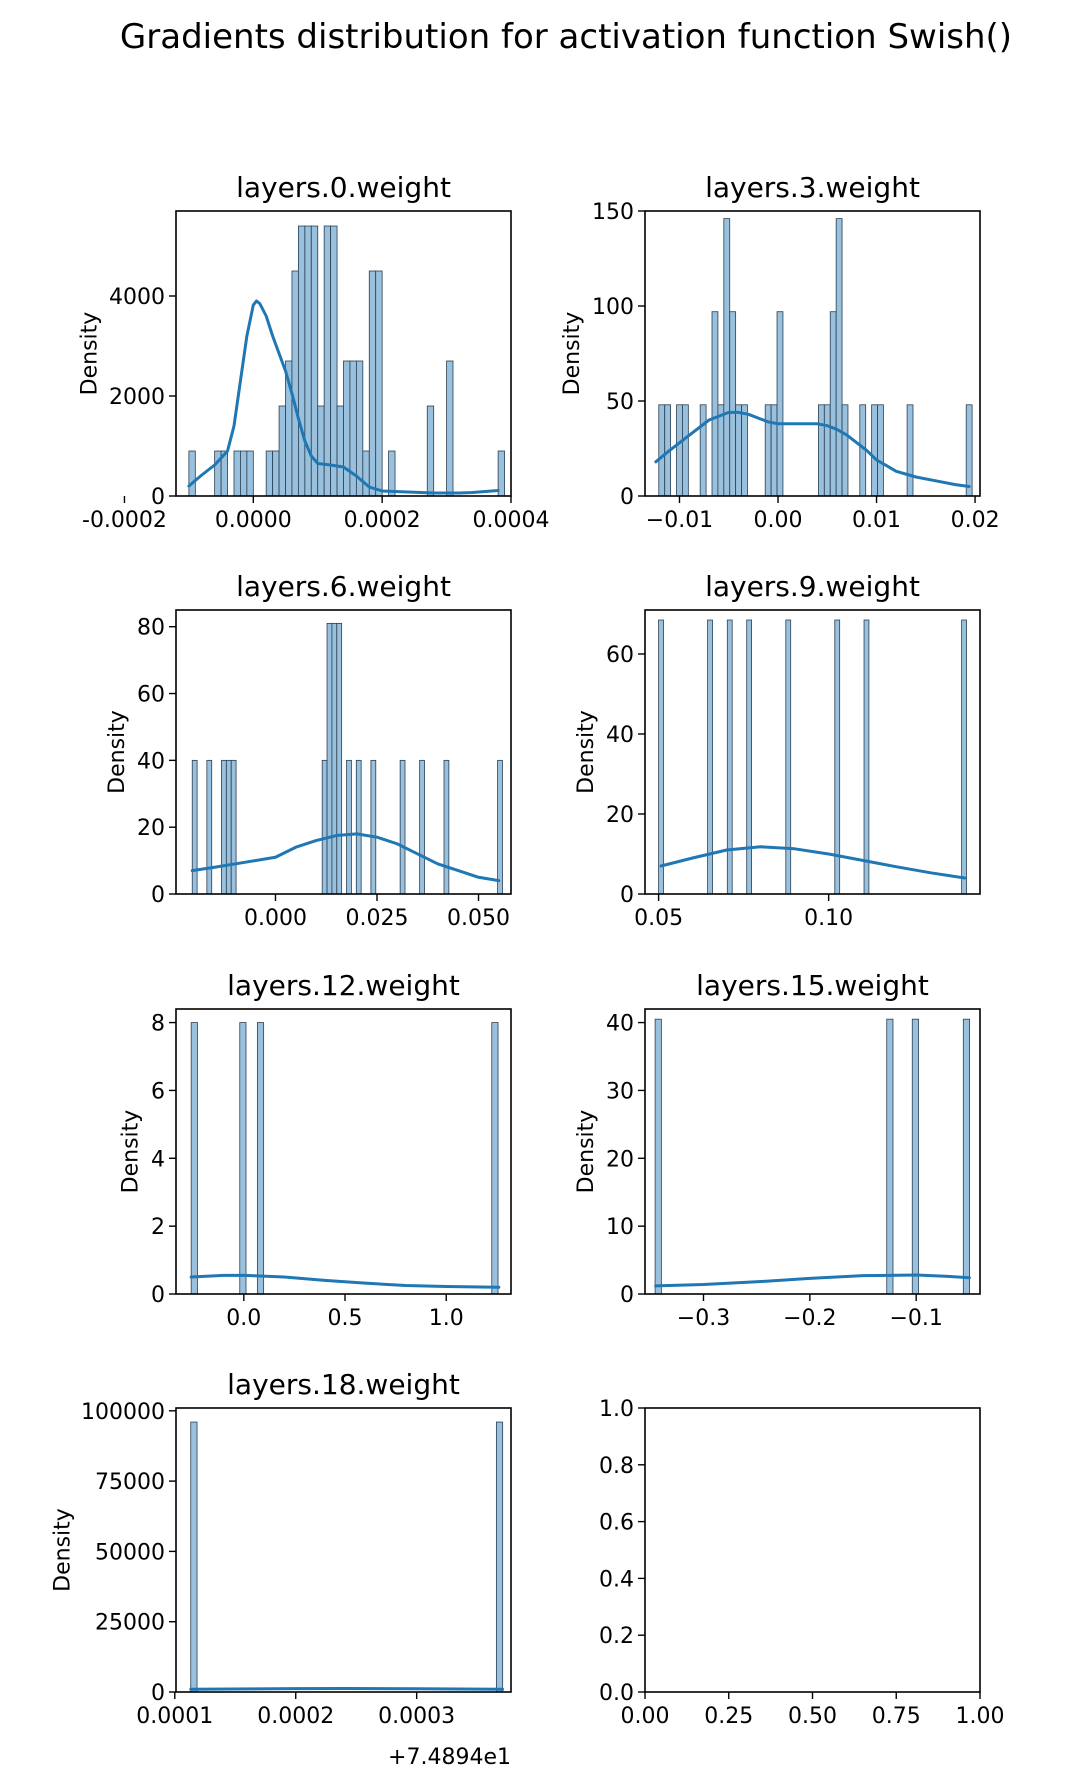 The width and height of the screenshot is (1073, 1787). Describe the element at coordinates (812, 586) in the screenshot. I see `subplot-title: layers.9.weight` at that location.